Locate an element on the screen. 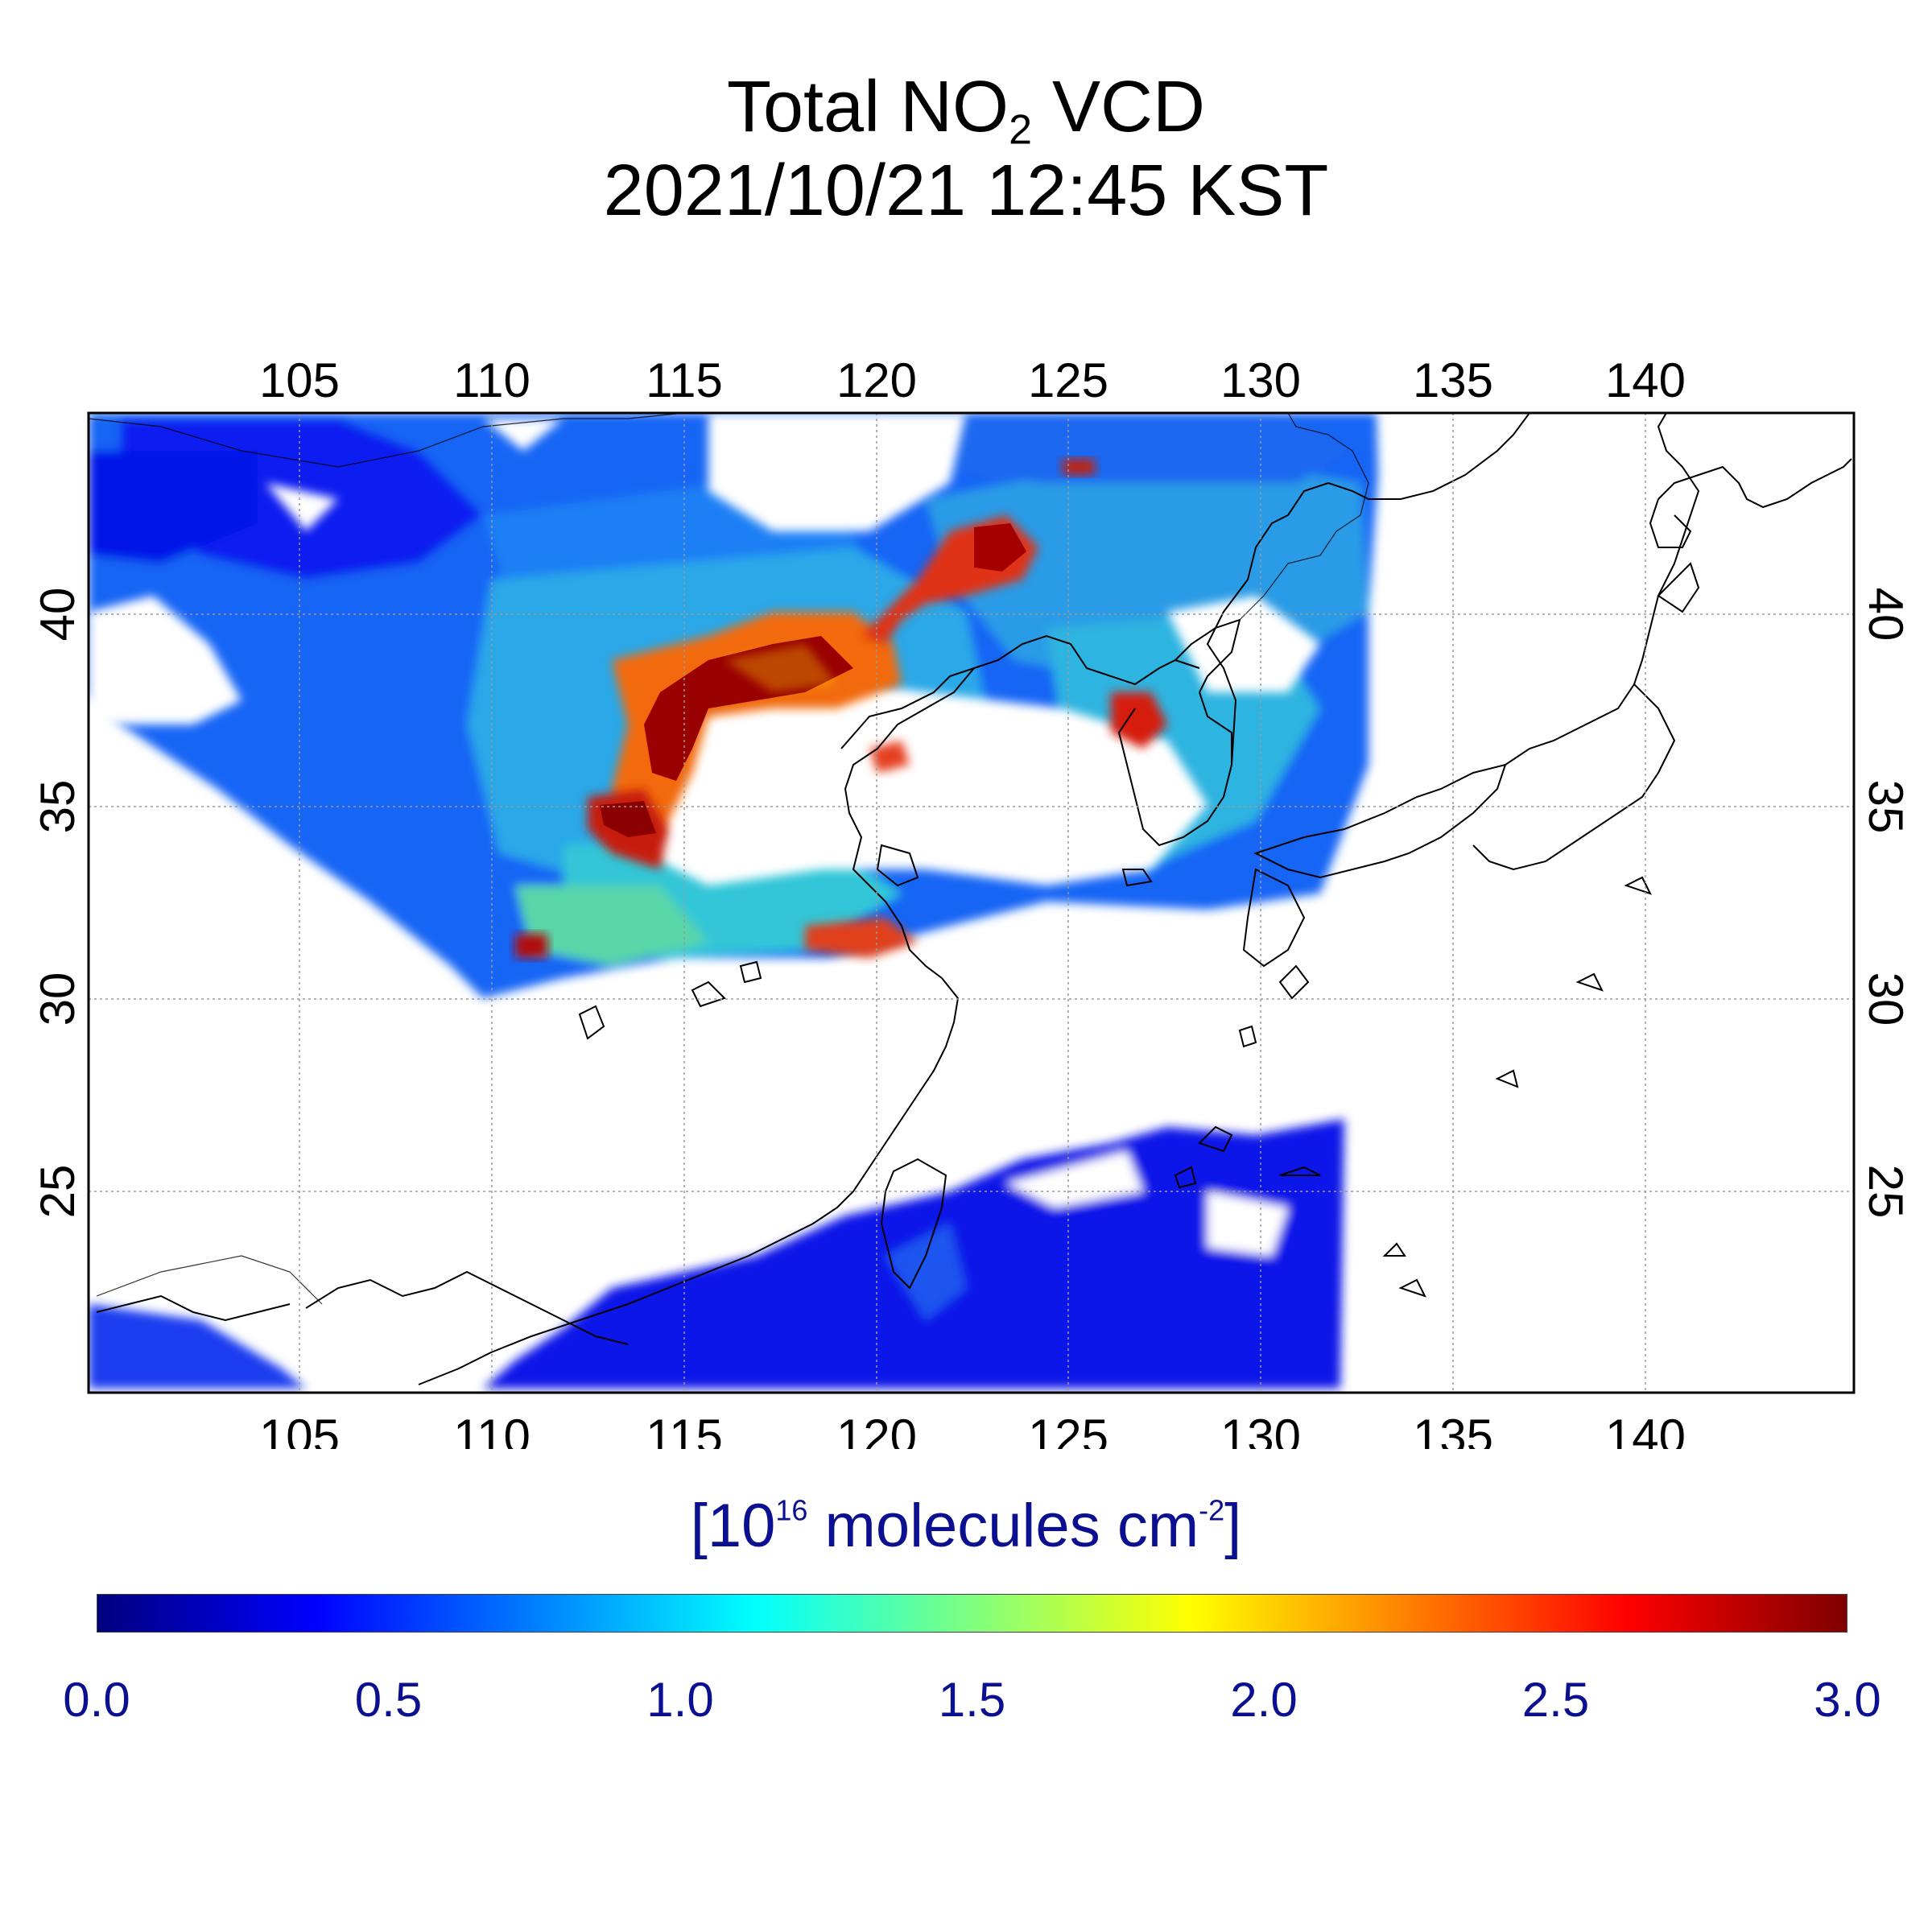  units-exponent-cm: -2 is located at coordinates (1212, 1510).